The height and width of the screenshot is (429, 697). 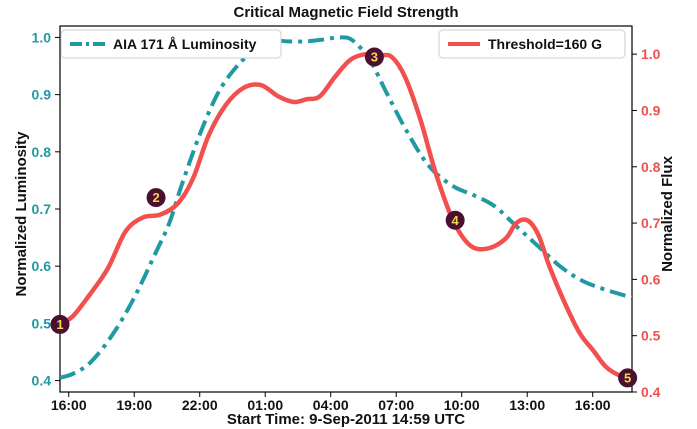 I want to click on x-tick-label: 19:00, so click(x=134, y=405).